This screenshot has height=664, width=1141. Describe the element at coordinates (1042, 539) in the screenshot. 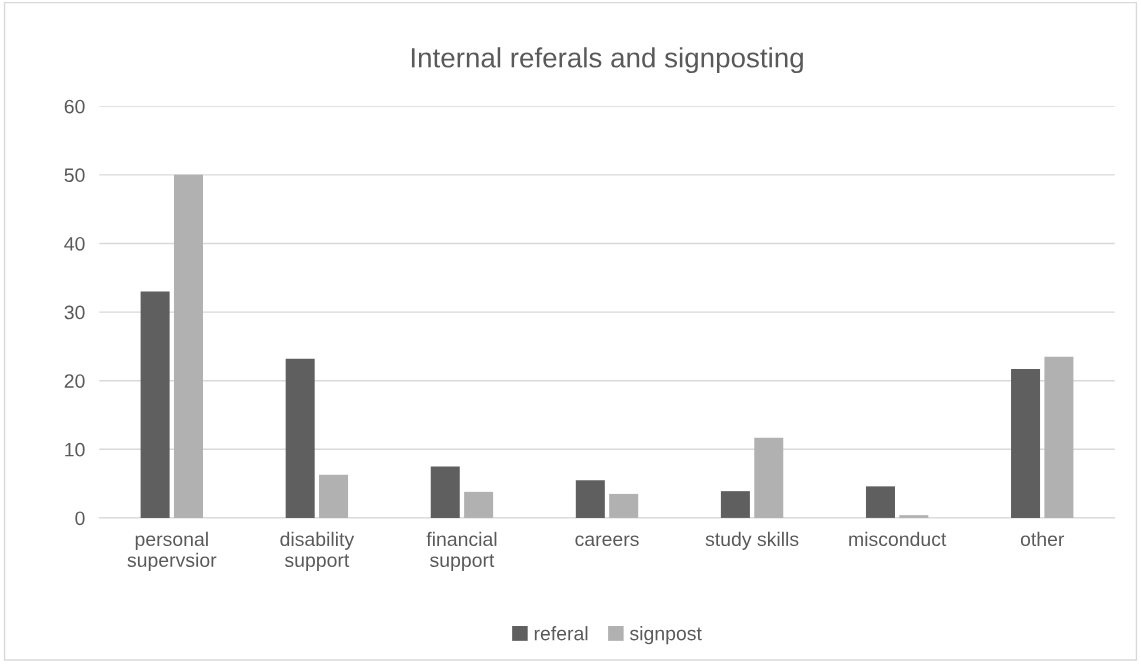

I see `x-tick-label: other` at that location.